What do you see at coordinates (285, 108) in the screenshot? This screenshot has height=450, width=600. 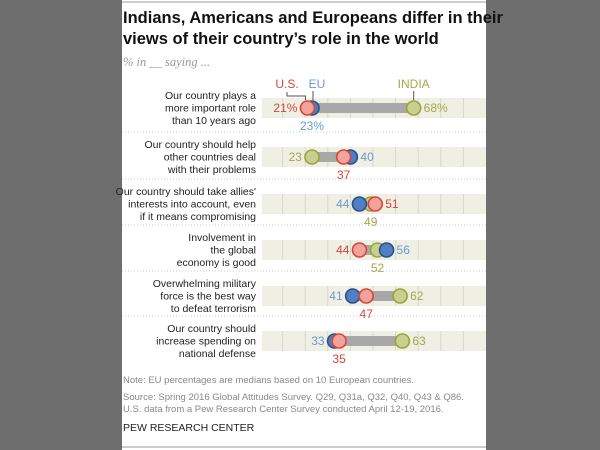 I see `value-label: 21%` at bounding box center [285, 108].